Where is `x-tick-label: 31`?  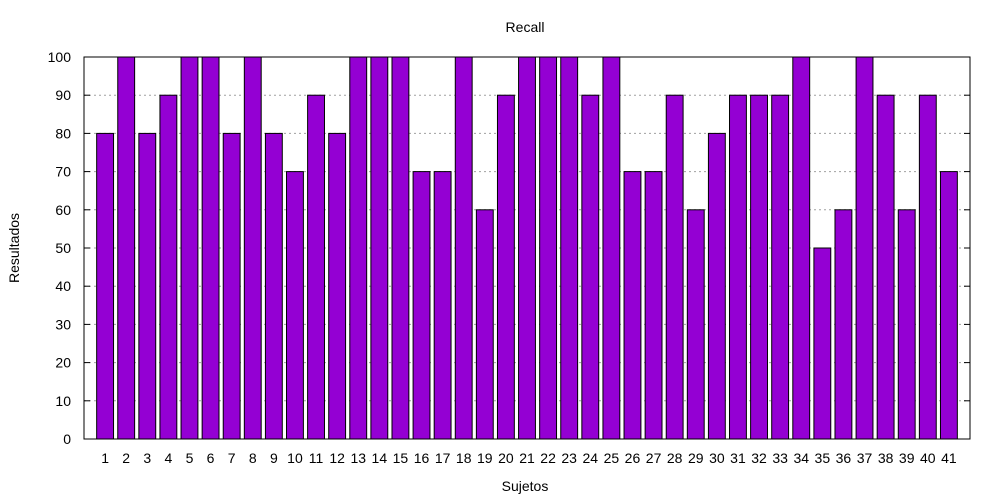
x-tick-label: 31 is located at coordinates (738, 458).